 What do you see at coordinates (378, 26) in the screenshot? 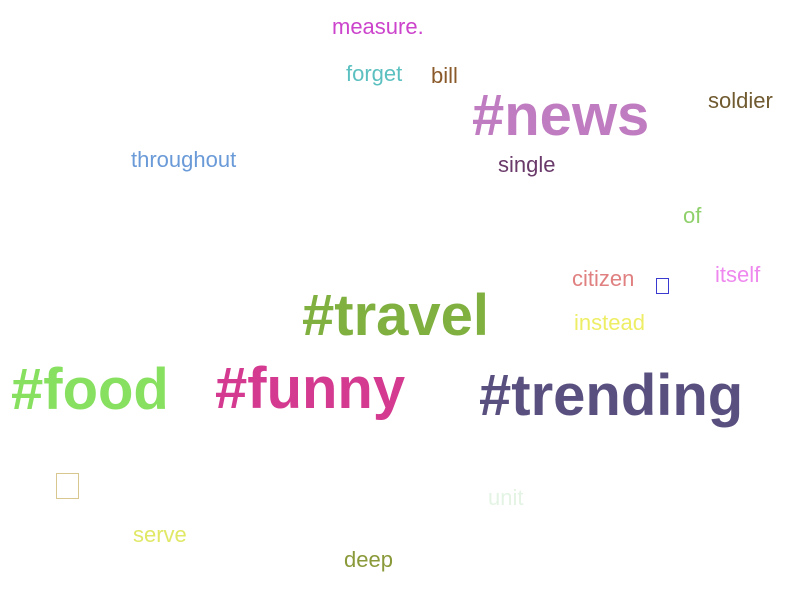
I see `word-measure: measure.` at bounding box center [378, 26].